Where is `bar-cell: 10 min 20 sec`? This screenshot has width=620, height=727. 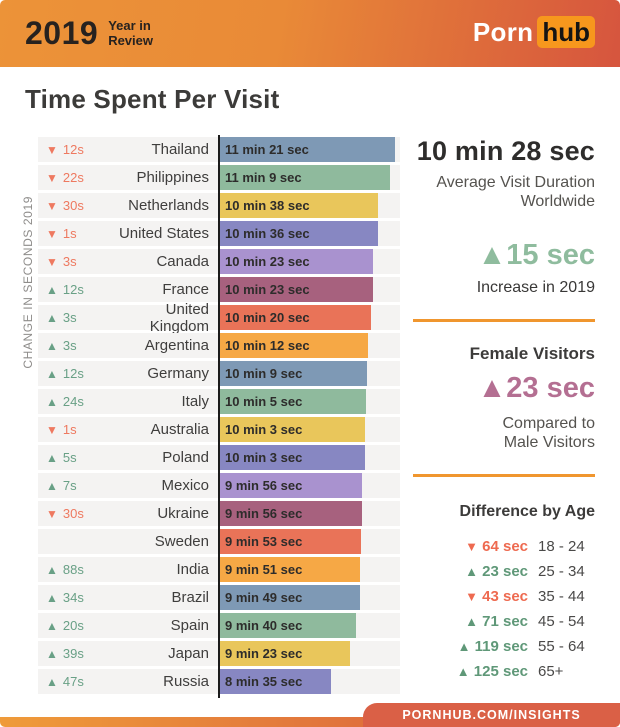 bar-cell: 10 min 20 sec is located at coordinates (309, 317).